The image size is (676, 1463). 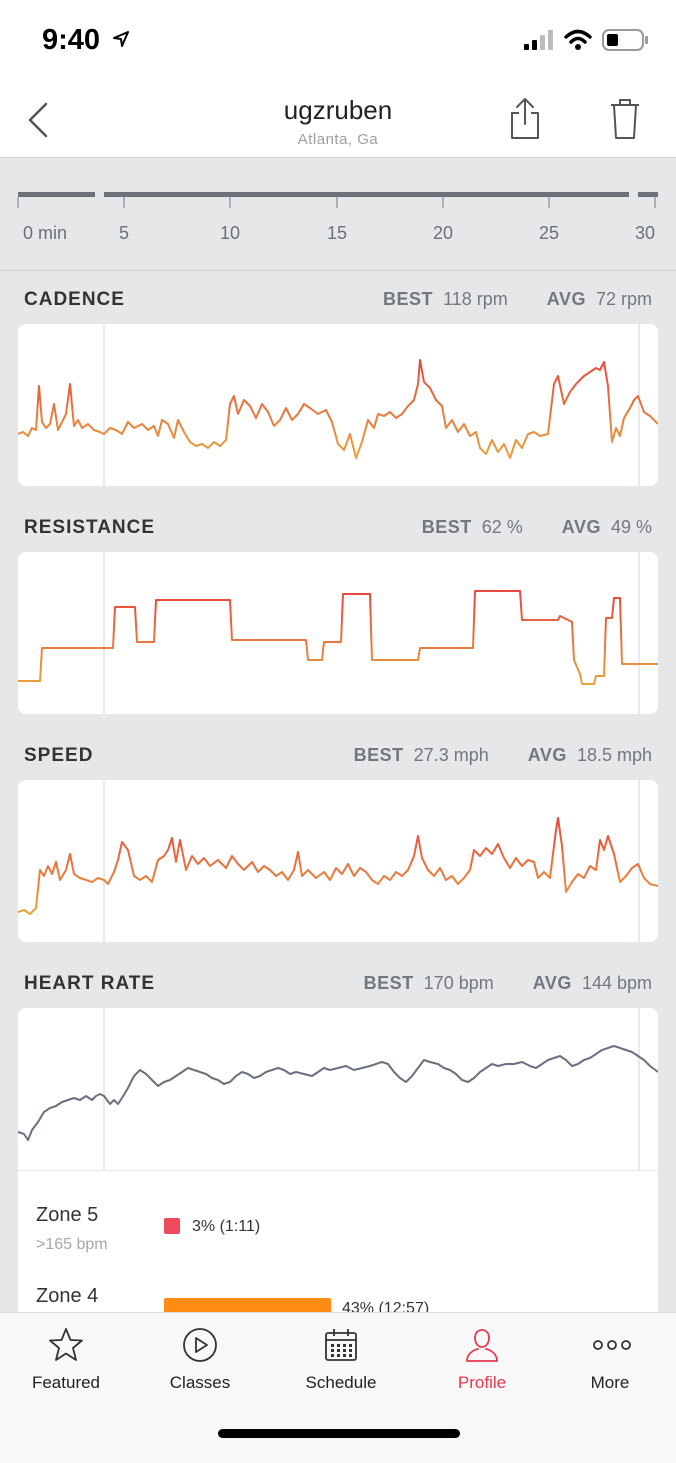 I want to click on speed-avg-value: 18.5 mph, so click(x=614, y=755).